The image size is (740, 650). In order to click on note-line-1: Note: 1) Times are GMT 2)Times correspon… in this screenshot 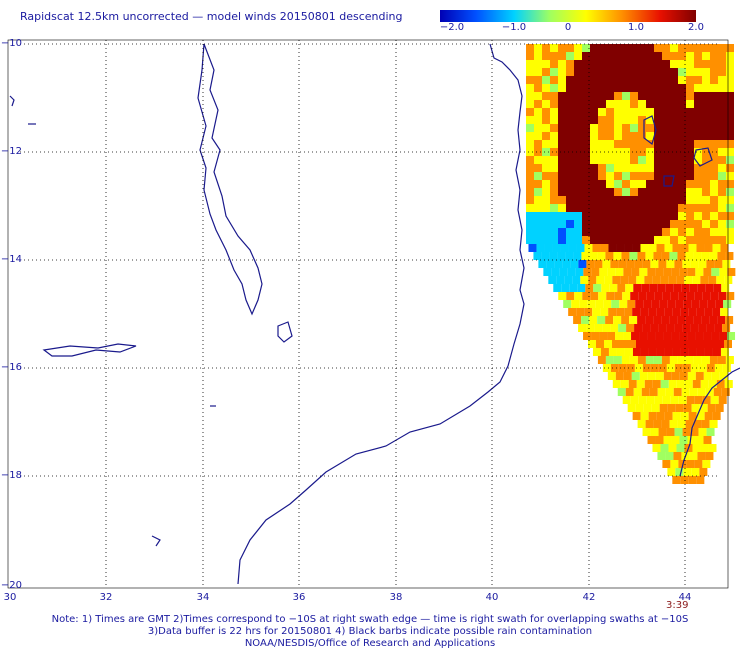, I will do `click(370, 619)`.